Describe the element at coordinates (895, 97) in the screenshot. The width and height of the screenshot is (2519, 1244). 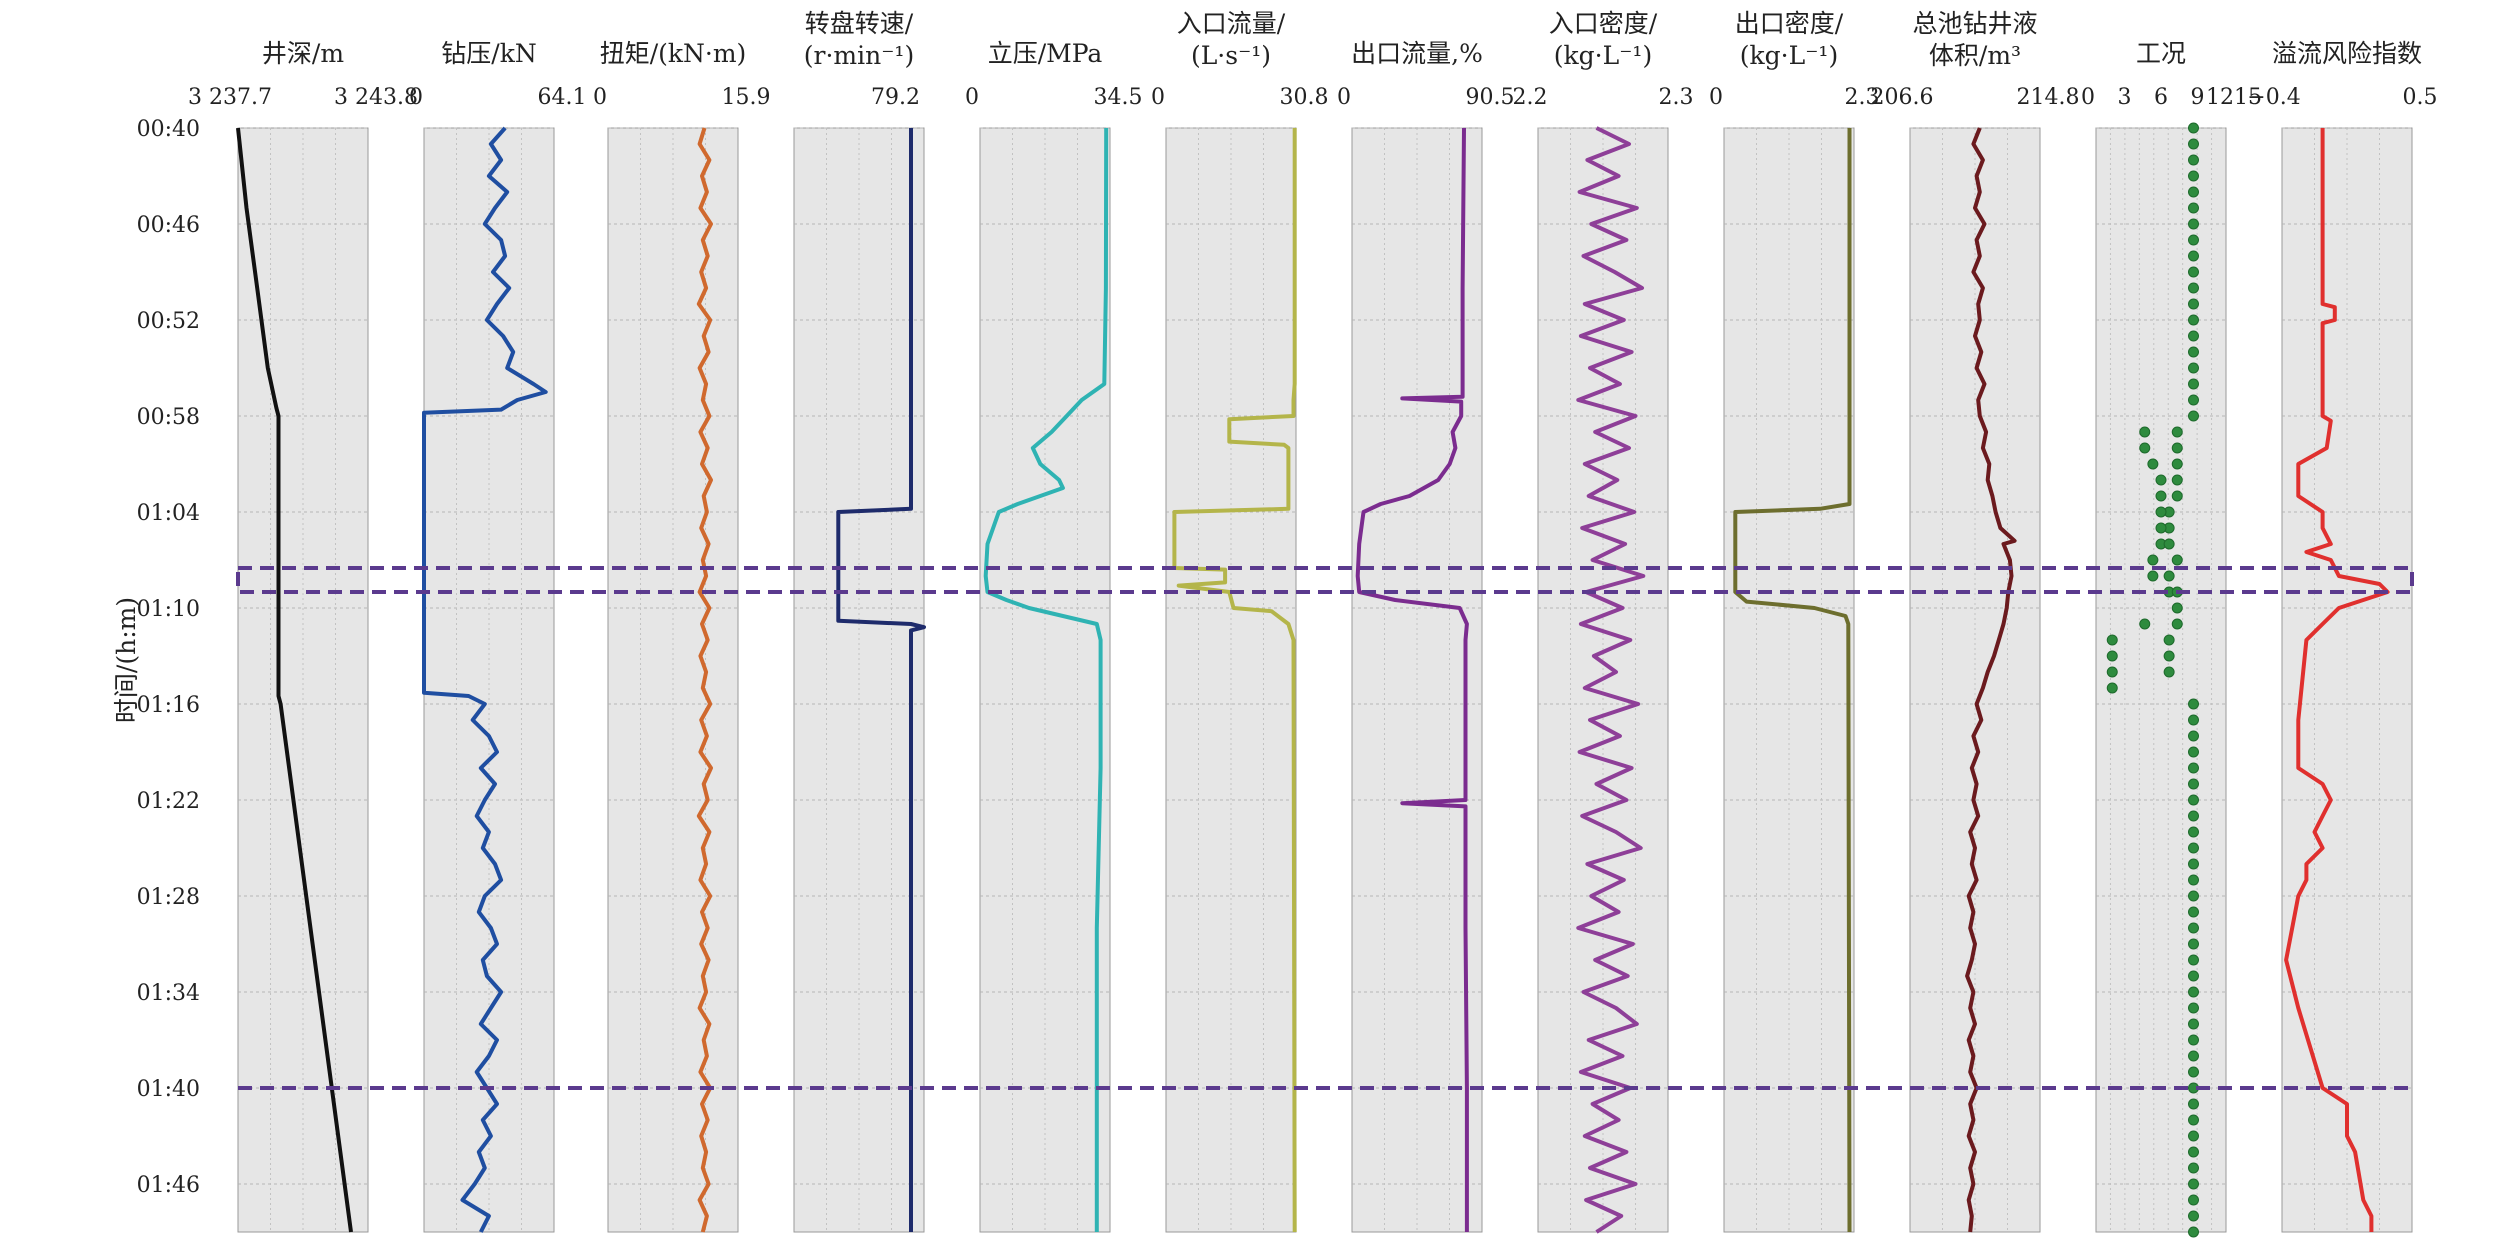
I see `x-tick-label: 79.2` at that location.